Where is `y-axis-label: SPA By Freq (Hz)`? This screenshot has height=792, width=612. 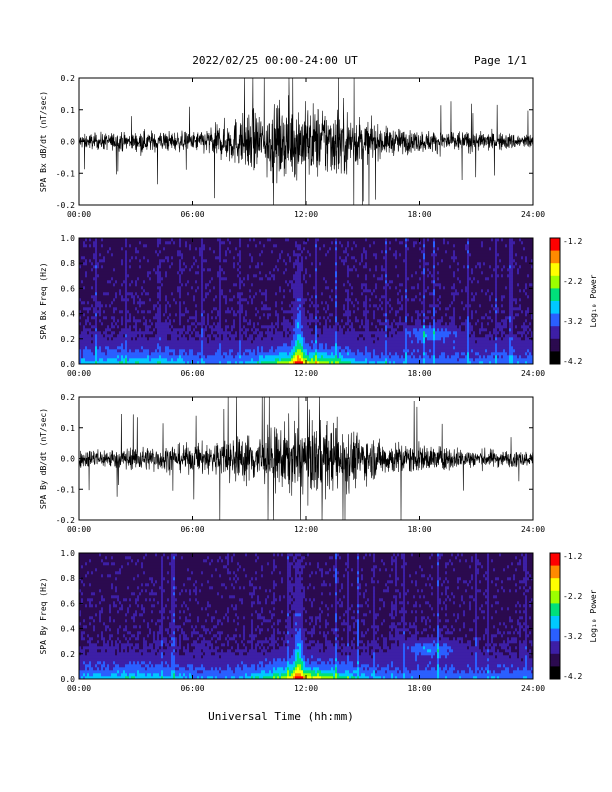 y-axis-label: SPA By Freq (Hz) is located at coordinates (43, 615).